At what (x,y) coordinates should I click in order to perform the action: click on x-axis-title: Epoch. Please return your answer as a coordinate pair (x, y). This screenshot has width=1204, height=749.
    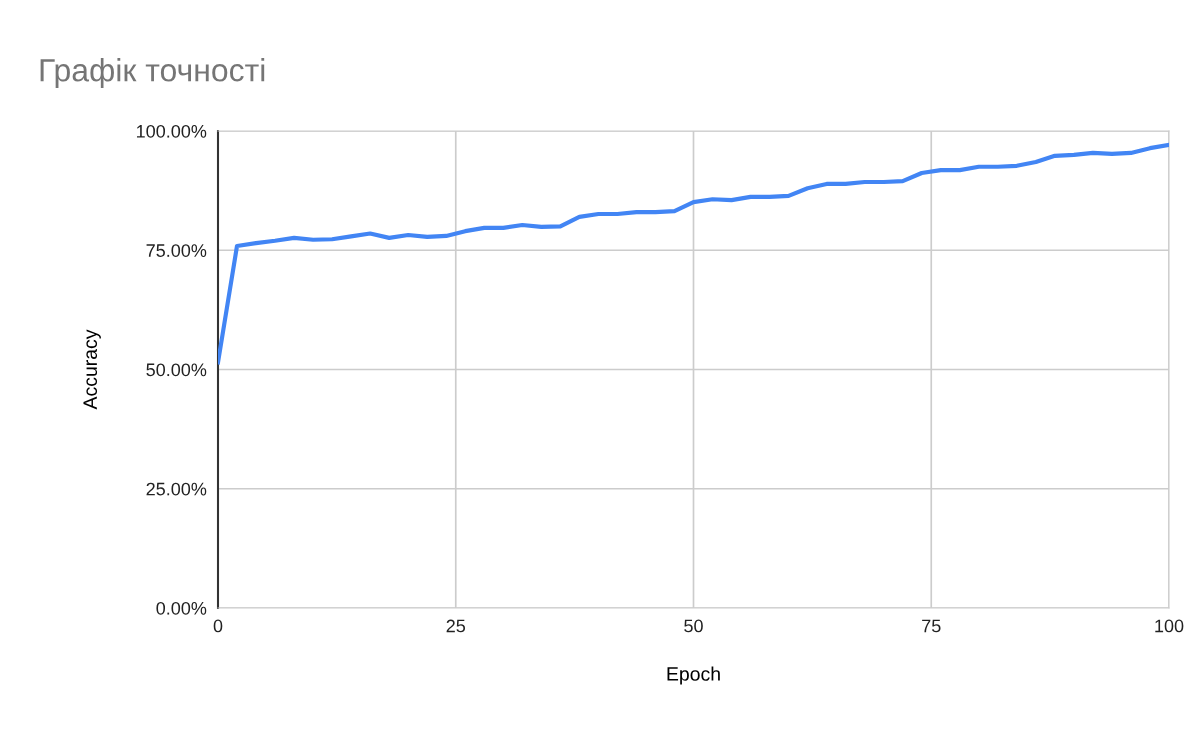
    Looking at the image, I should click on (693, 675).